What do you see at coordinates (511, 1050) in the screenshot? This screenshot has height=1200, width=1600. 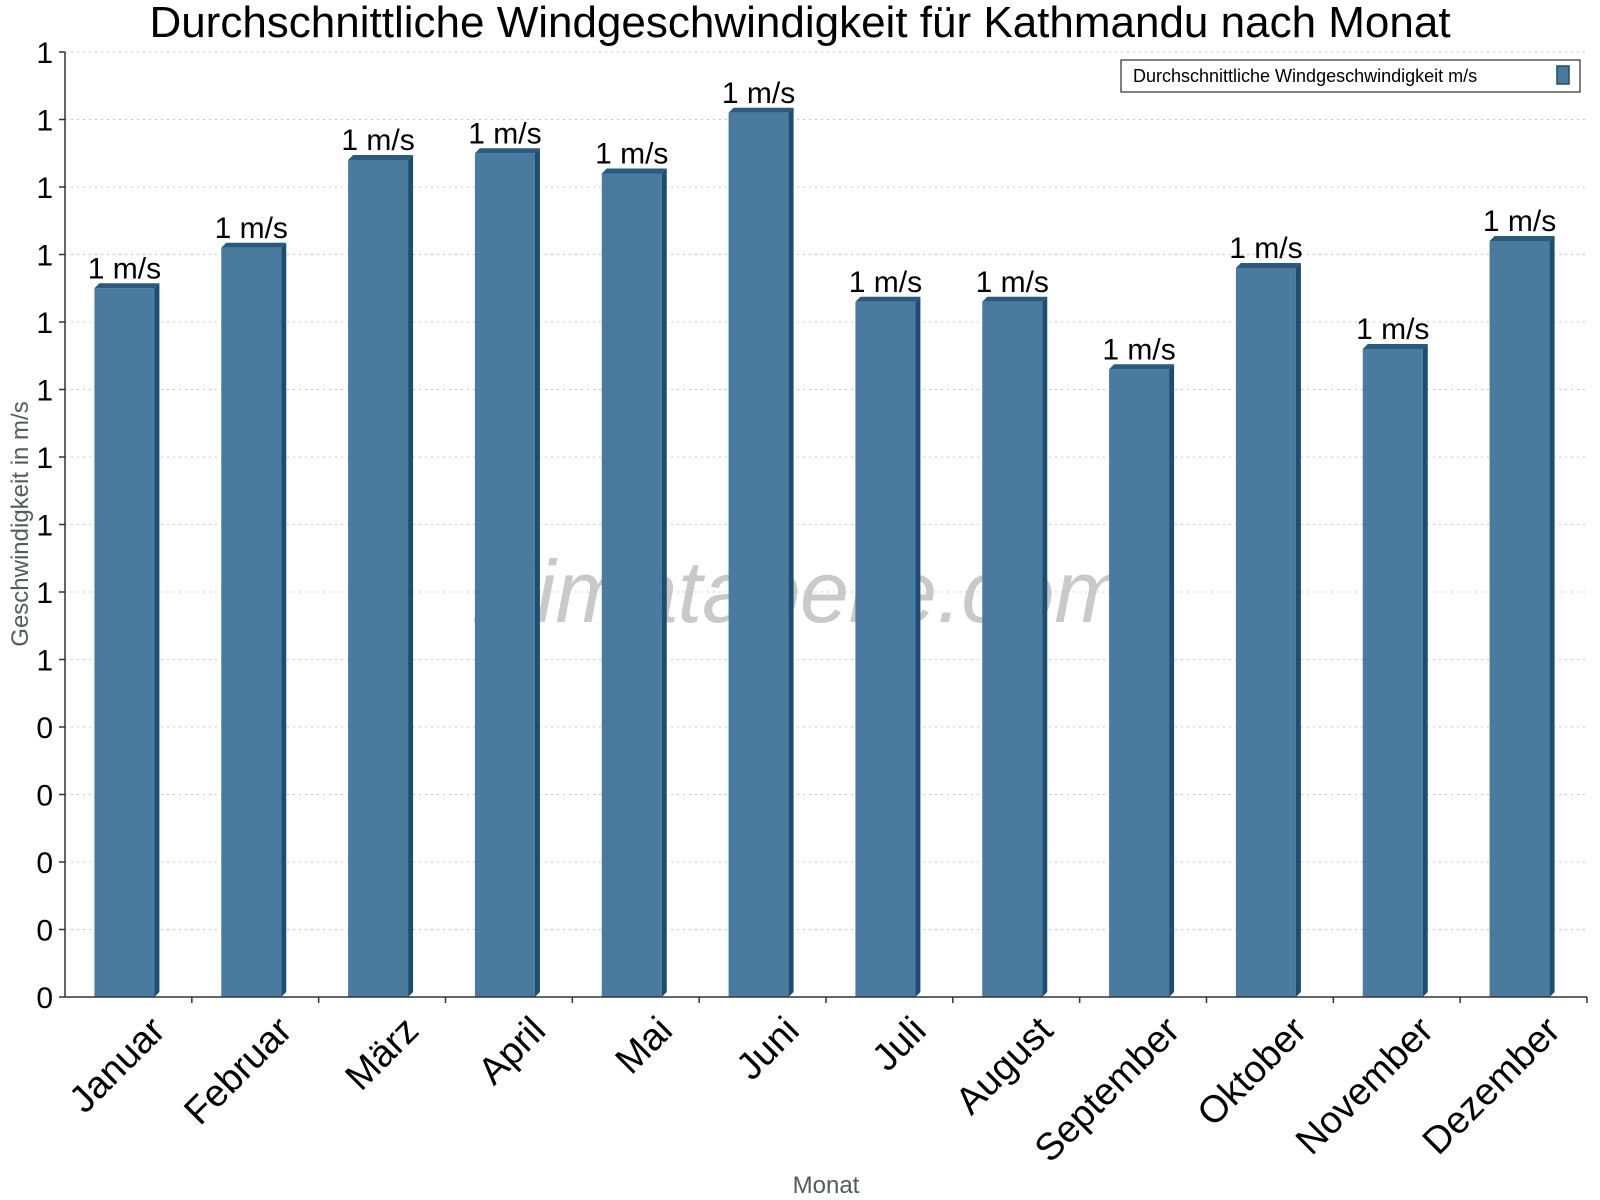 I see `x-tick-label: April` at bounding box center [511, 1050].